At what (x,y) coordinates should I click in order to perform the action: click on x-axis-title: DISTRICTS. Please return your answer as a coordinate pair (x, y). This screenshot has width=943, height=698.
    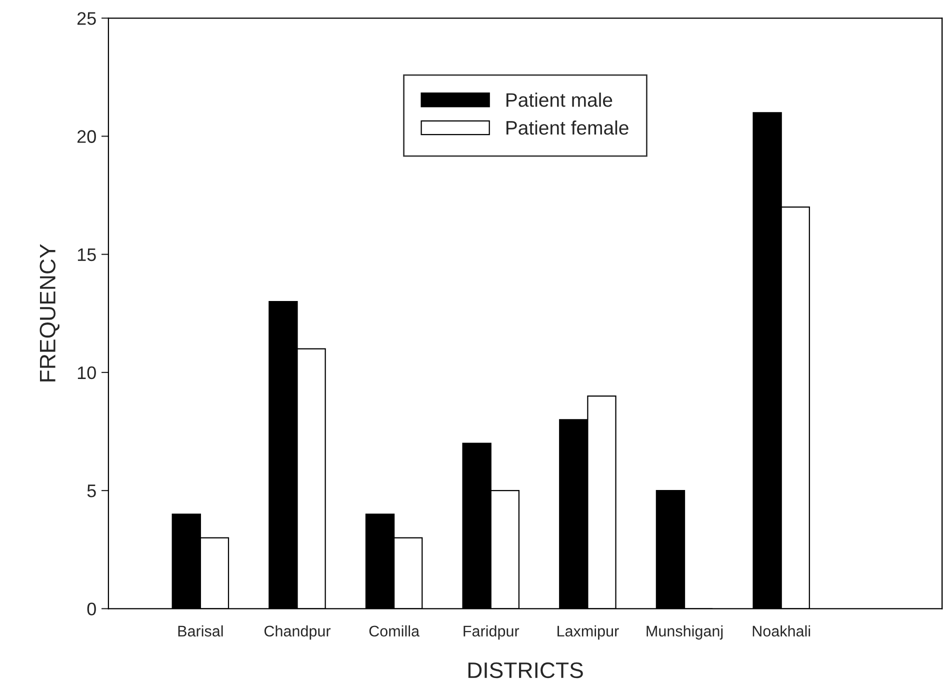
    Looking at the image, I should click on (525, 670).